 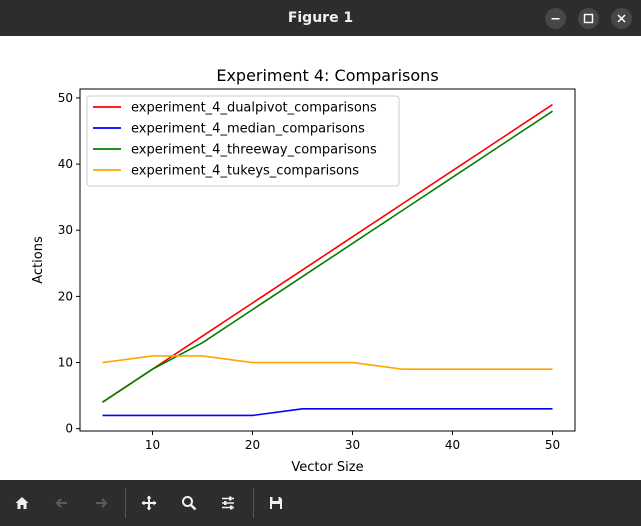 I want to click on minimize-icon, so click(x=555, y=19).